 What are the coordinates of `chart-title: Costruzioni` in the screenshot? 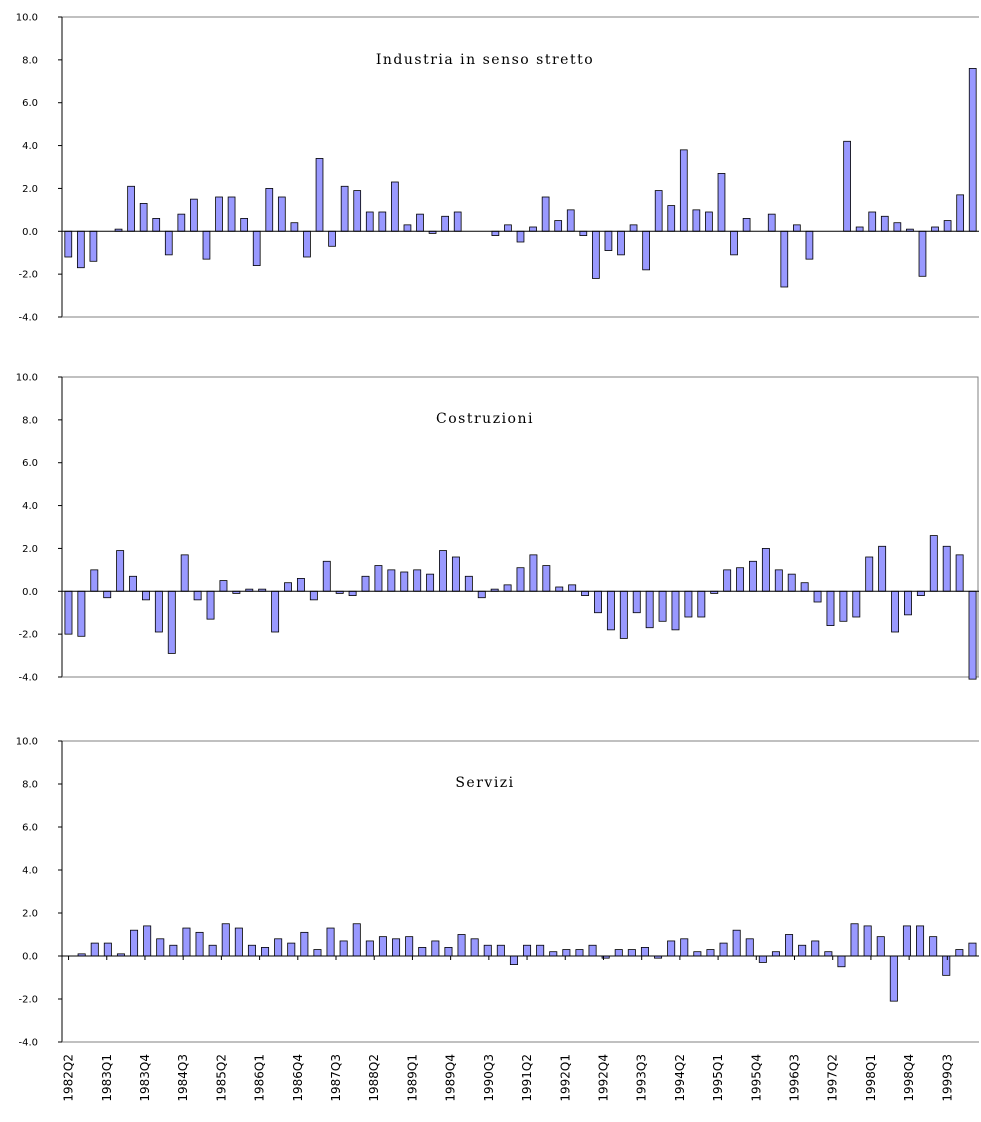 It's located at (485, 419).